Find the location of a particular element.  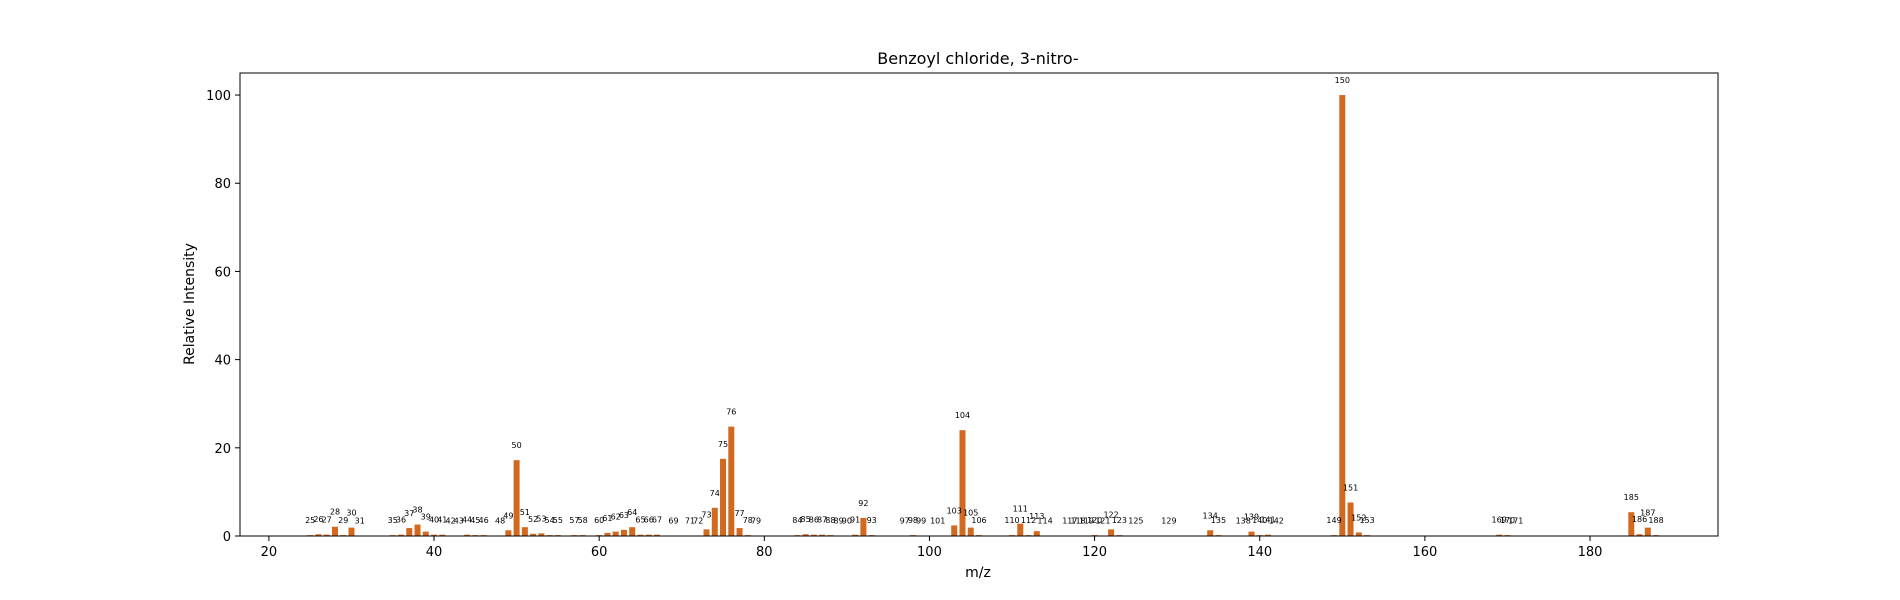

bar-label-mz-118: 118 is located at coordinates (1077, 521).